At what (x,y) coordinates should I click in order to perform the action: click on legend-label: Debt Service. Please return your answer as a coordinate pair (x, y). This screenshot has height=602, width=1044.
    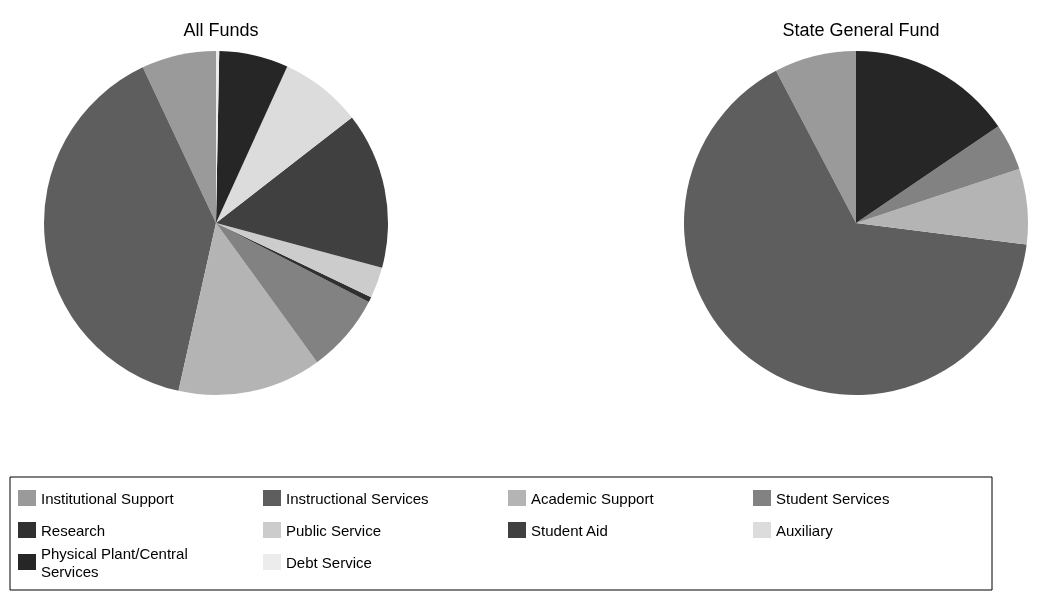
    Looking at the image, I should click on (329, 562).